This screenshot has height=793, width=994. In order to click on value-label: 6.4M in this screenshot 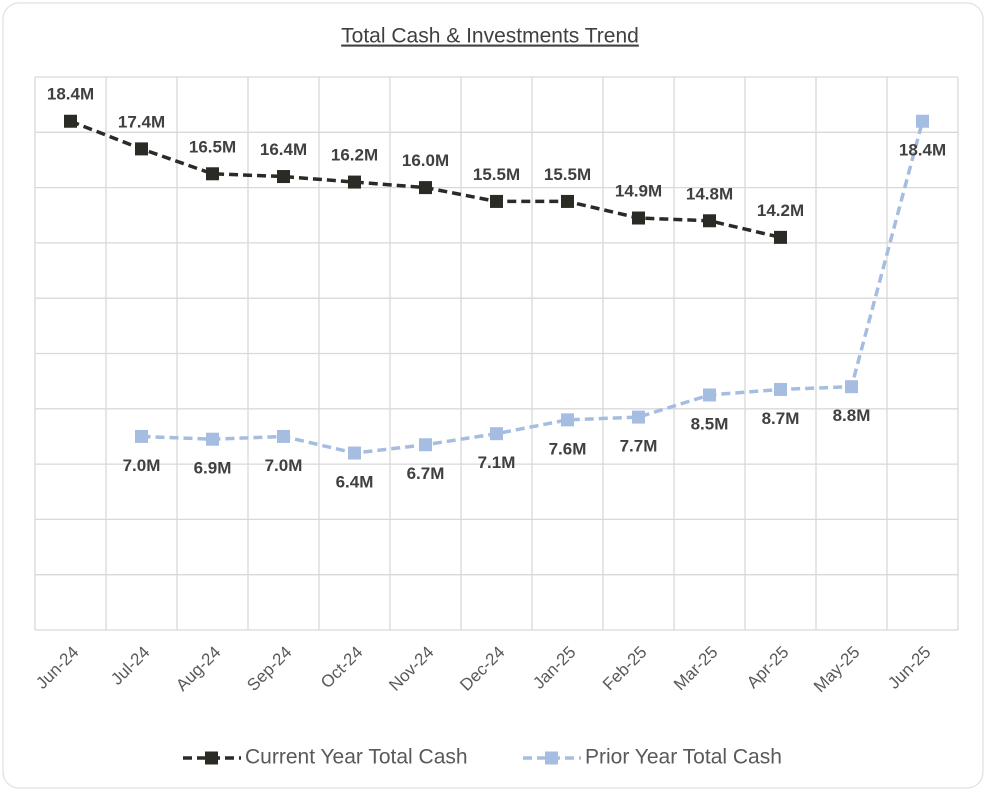, I will do `click(355, 482)`.